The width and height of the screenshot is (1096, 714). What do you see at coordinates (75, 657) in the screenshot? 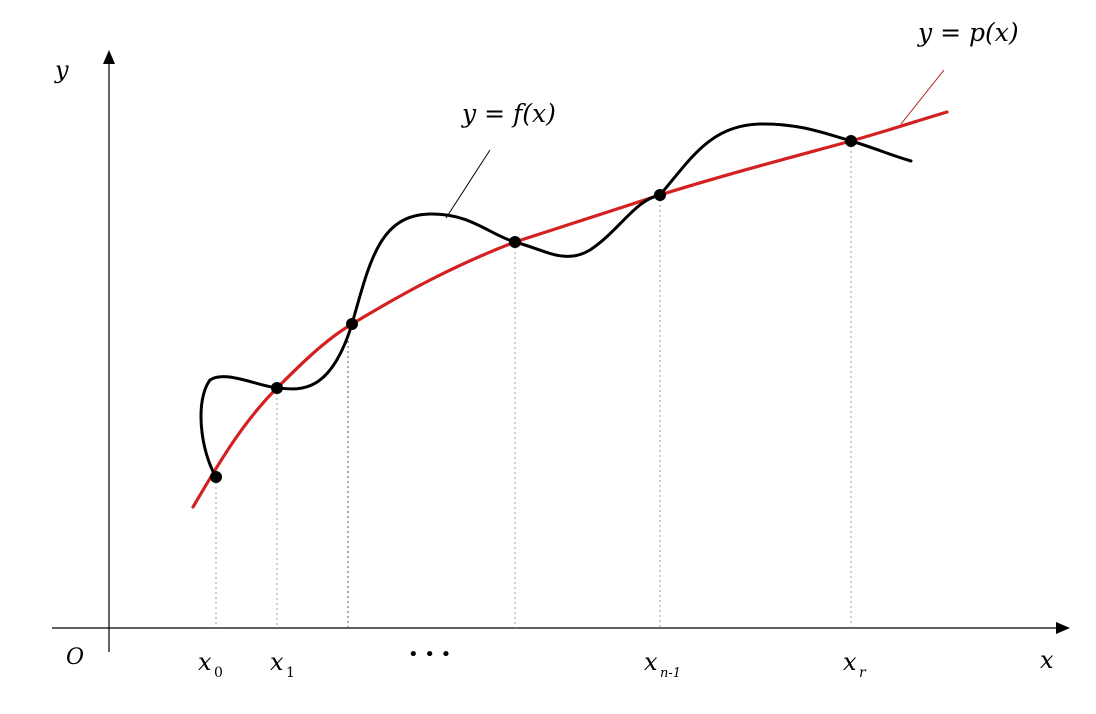
I see `origin-label: O` at bounding box center [75, 657].